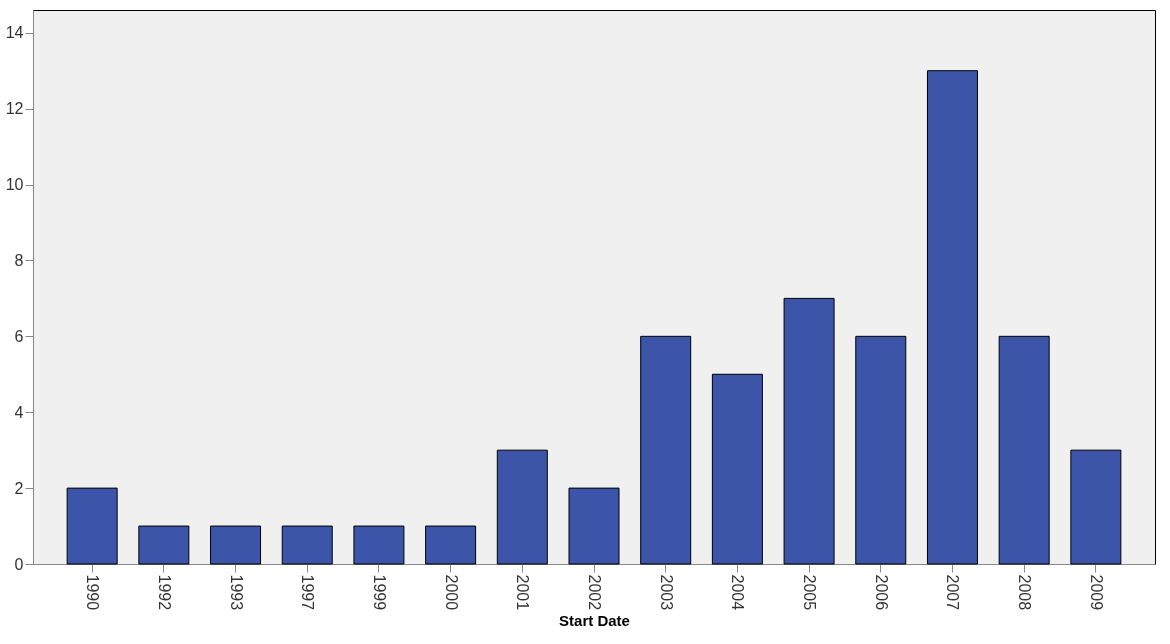 Image resolution: width=1170 pixels, height=644 pixels. Describe the element at coordinates (1096, 592) in the screenshot. I see `x-tick-label: 2009` at that location.